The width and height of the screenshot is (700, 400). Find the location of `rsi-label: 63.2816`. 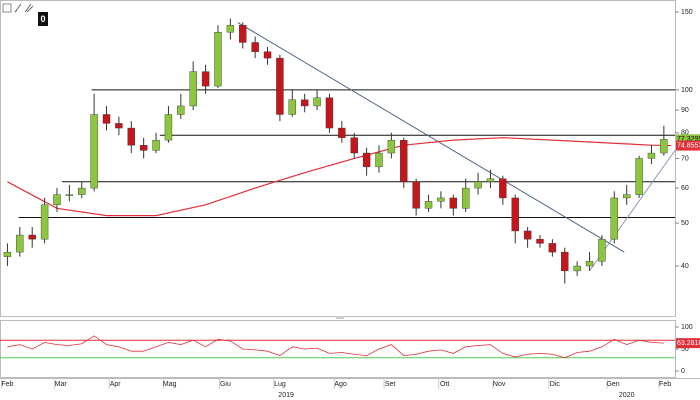

rsi-label: 63.2816 is located at coordinates (688, 343).